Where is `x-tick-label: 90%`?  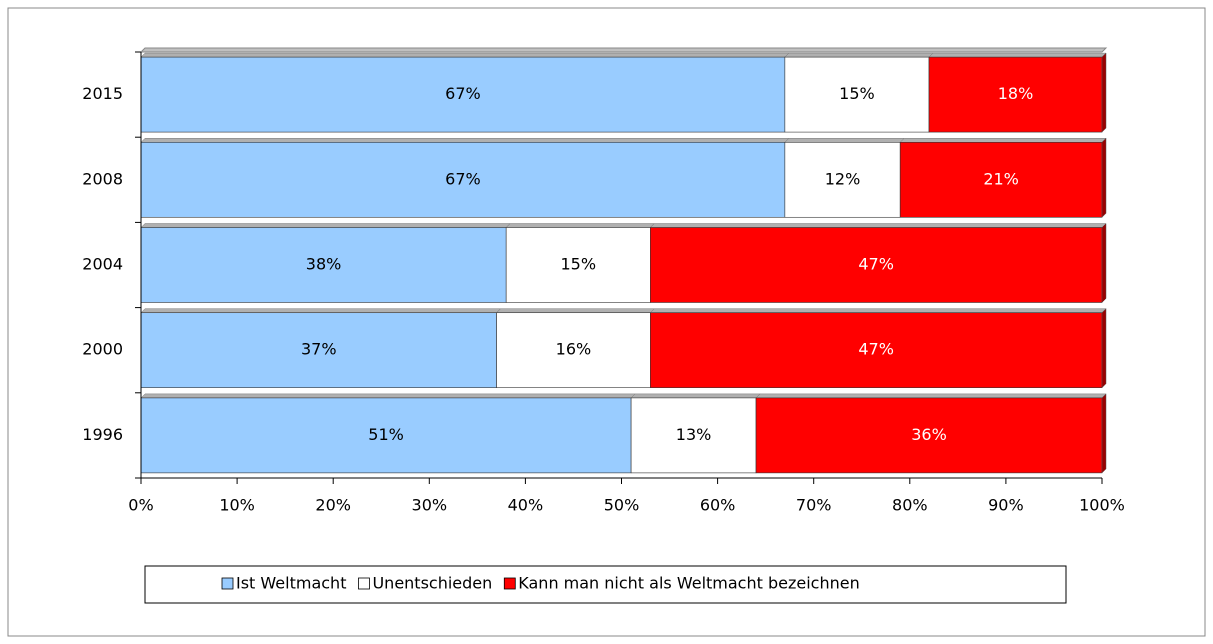
x-tick-label: 90% is located at coordinates (1006, 505).